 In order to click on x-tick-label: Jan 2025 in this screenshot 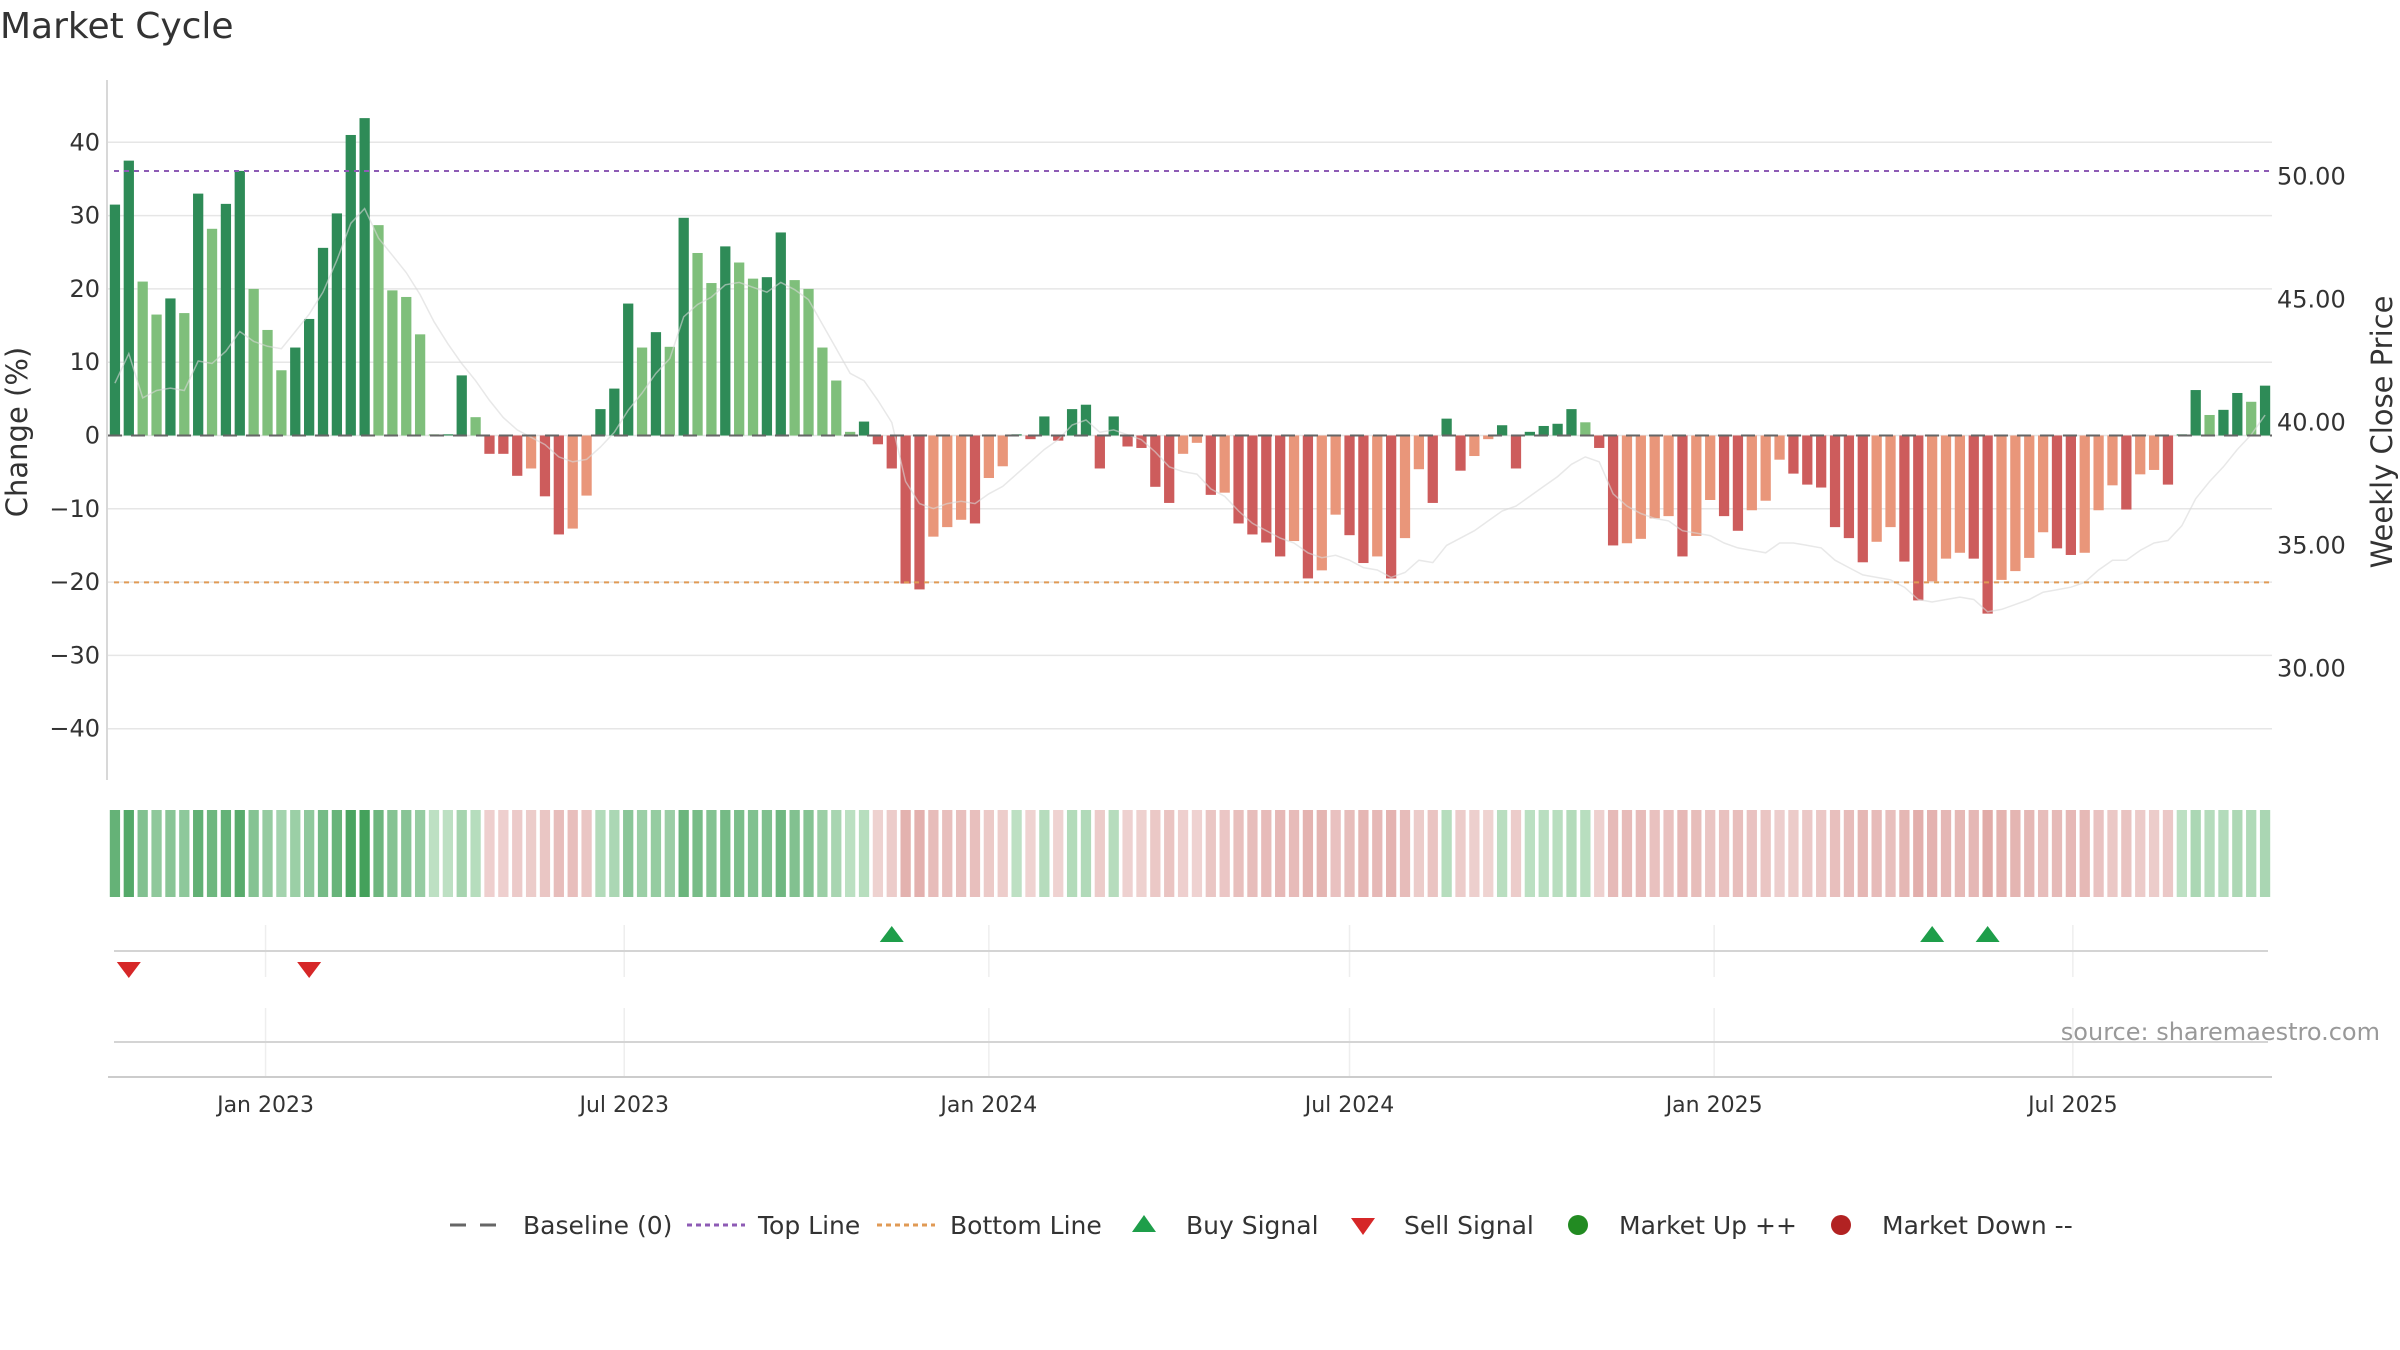, I will do `click(1713, 1105)`.